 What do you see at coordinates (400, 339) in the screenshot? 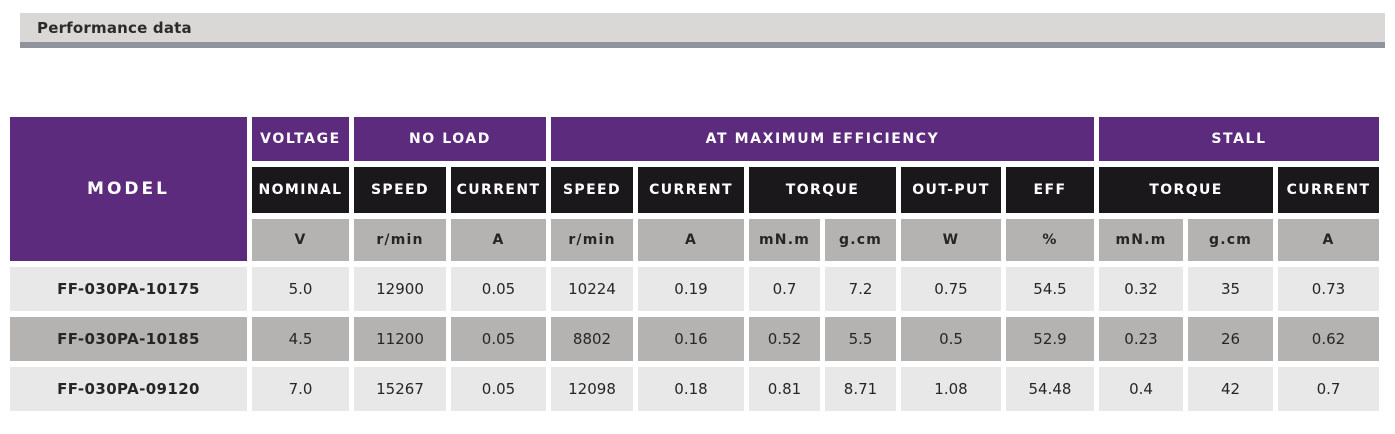
I see `data-cell: 11200` at bounding box center [400, 339].